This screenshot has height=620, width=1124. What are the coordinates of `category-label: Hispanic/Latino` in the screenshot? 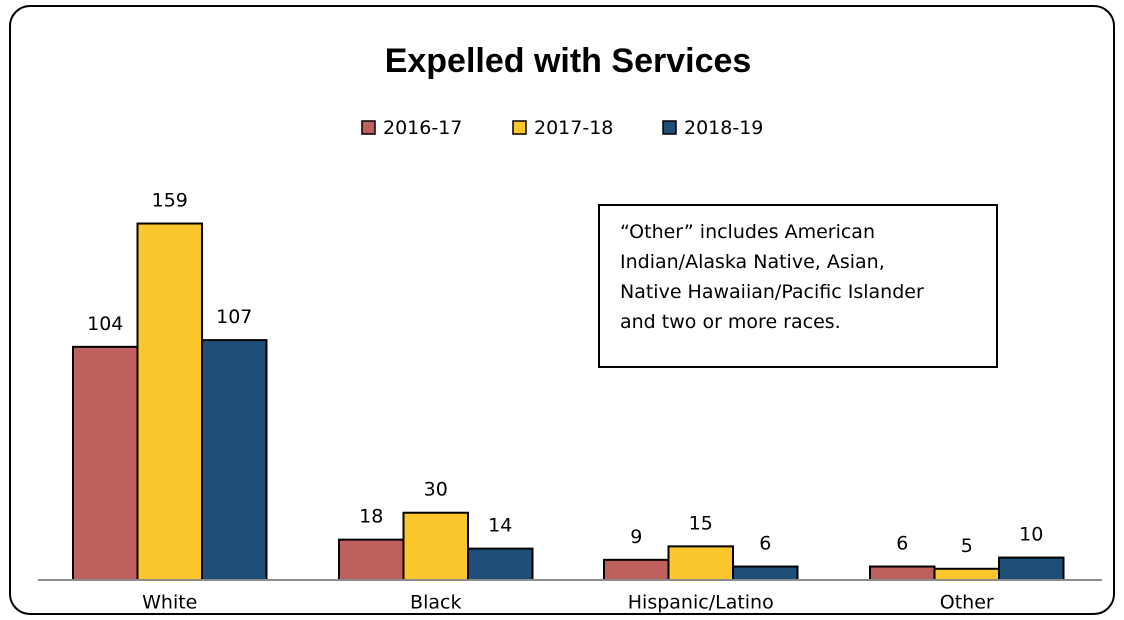 It's located at (701, 603).